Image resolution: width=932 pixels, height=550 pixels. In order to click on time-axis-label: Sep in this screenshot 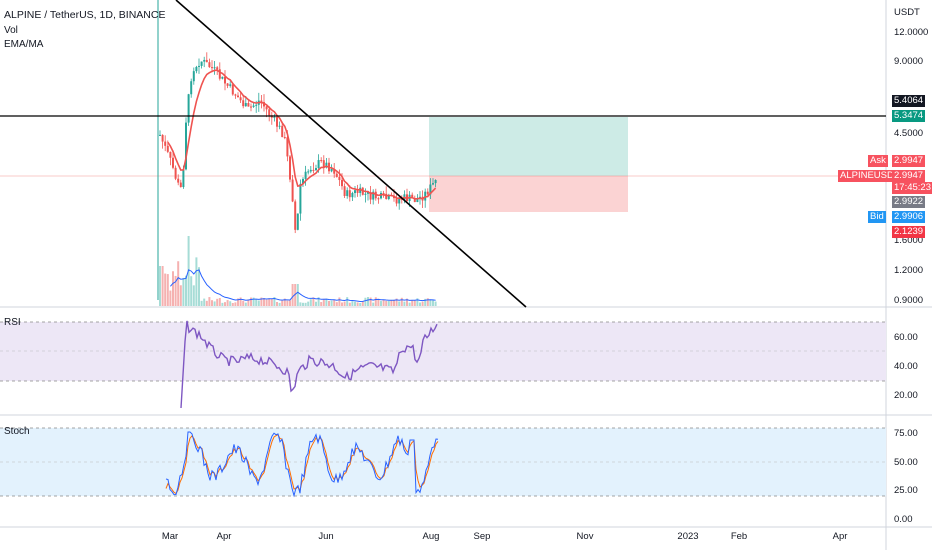, I will do `click(482, 536)`.